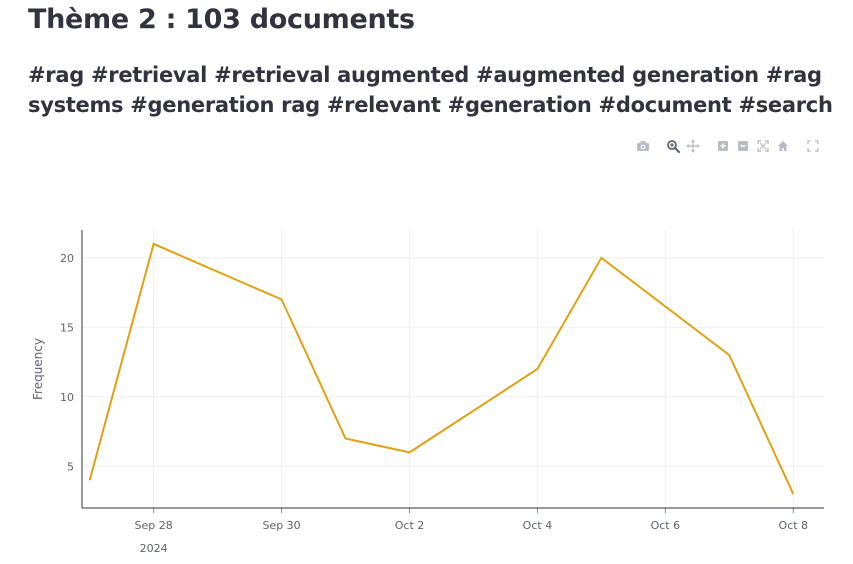 This screenshot has width=853, height=564. I want to click on y-tick-label: 15, so click(67, 327).